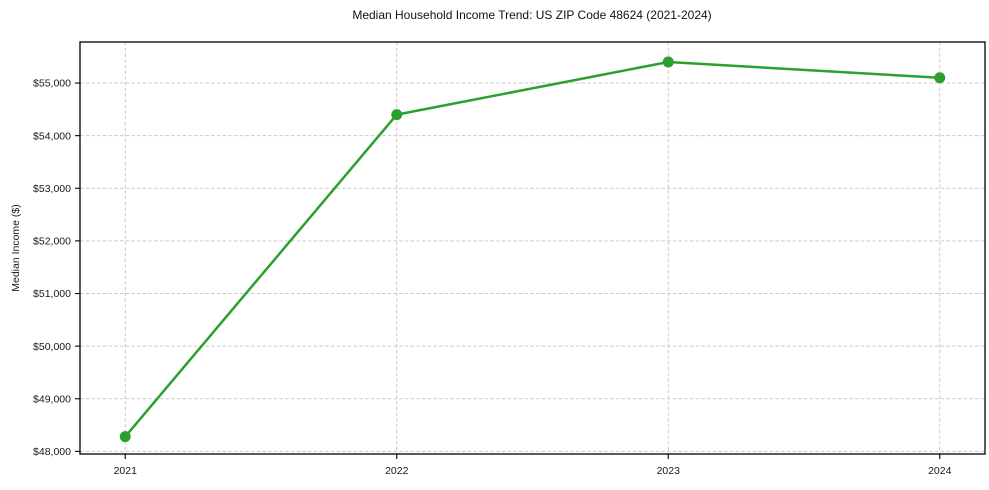  Describe the element at coordinates (52, 399) in the screenshot. I see `y-tick-label: $49,000` at that location.